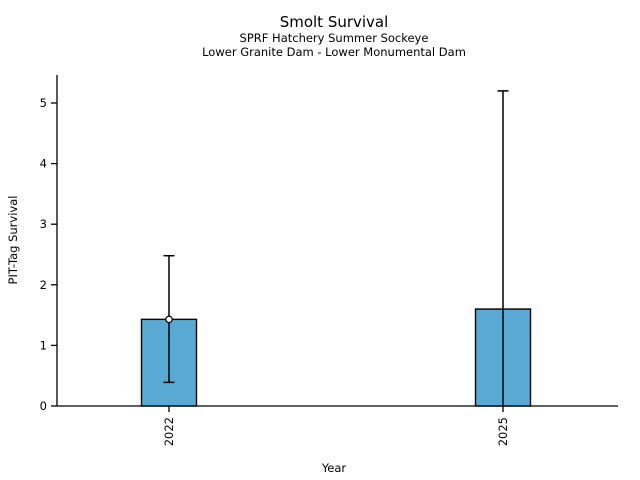 This screenshot has height=480, width=640. I want to click on chart-subtitle-line2: Lower Granite Dam - Lower Monumental Dam, so click(334, 52).